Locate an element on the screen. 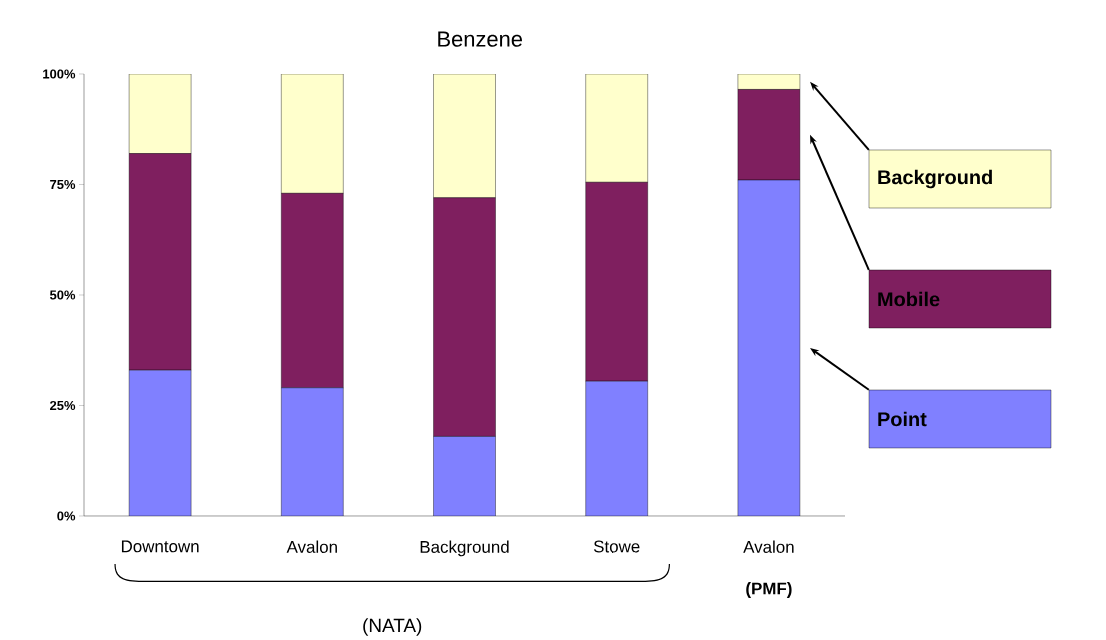 This screenshot has height=640, width=1106. chart-title: Benzene is located at coordinates (480, 39).